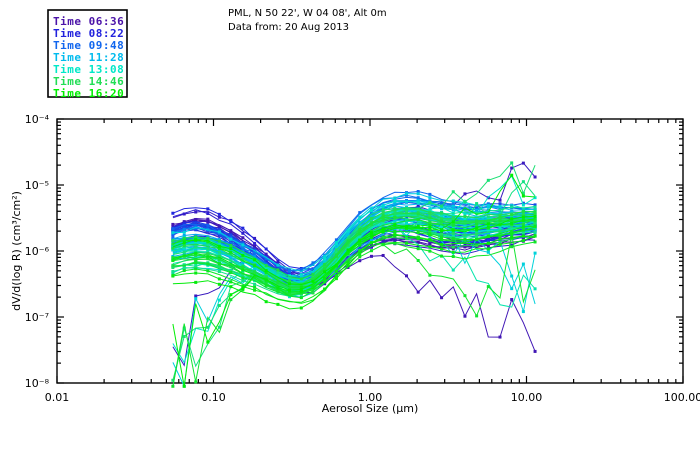 The width and height of the screenshot is (700, 450). I want to click on y-axis-label-group: dV/d(log R) (cm³/cm²), so click(16, 251).